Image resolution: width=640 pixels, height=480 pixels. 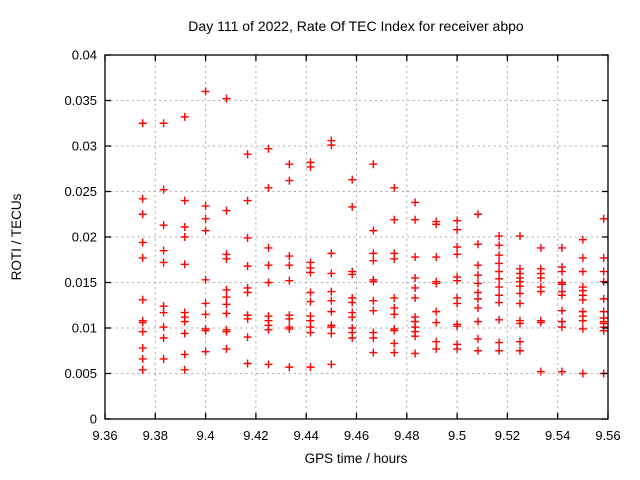 I want to click on y-tick-label: 0.035, so click(x=80, y=100).